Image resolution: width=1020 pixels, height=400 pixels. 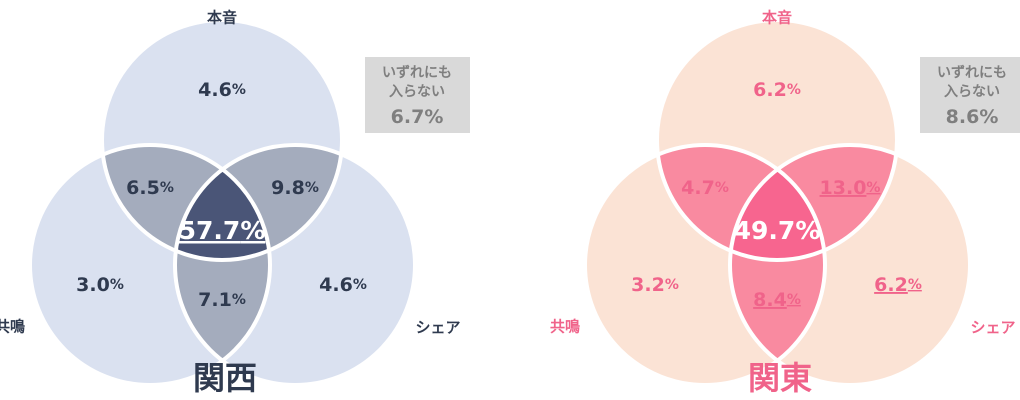 I want to click on value-number: 8.4, so click(x=770, y=300).